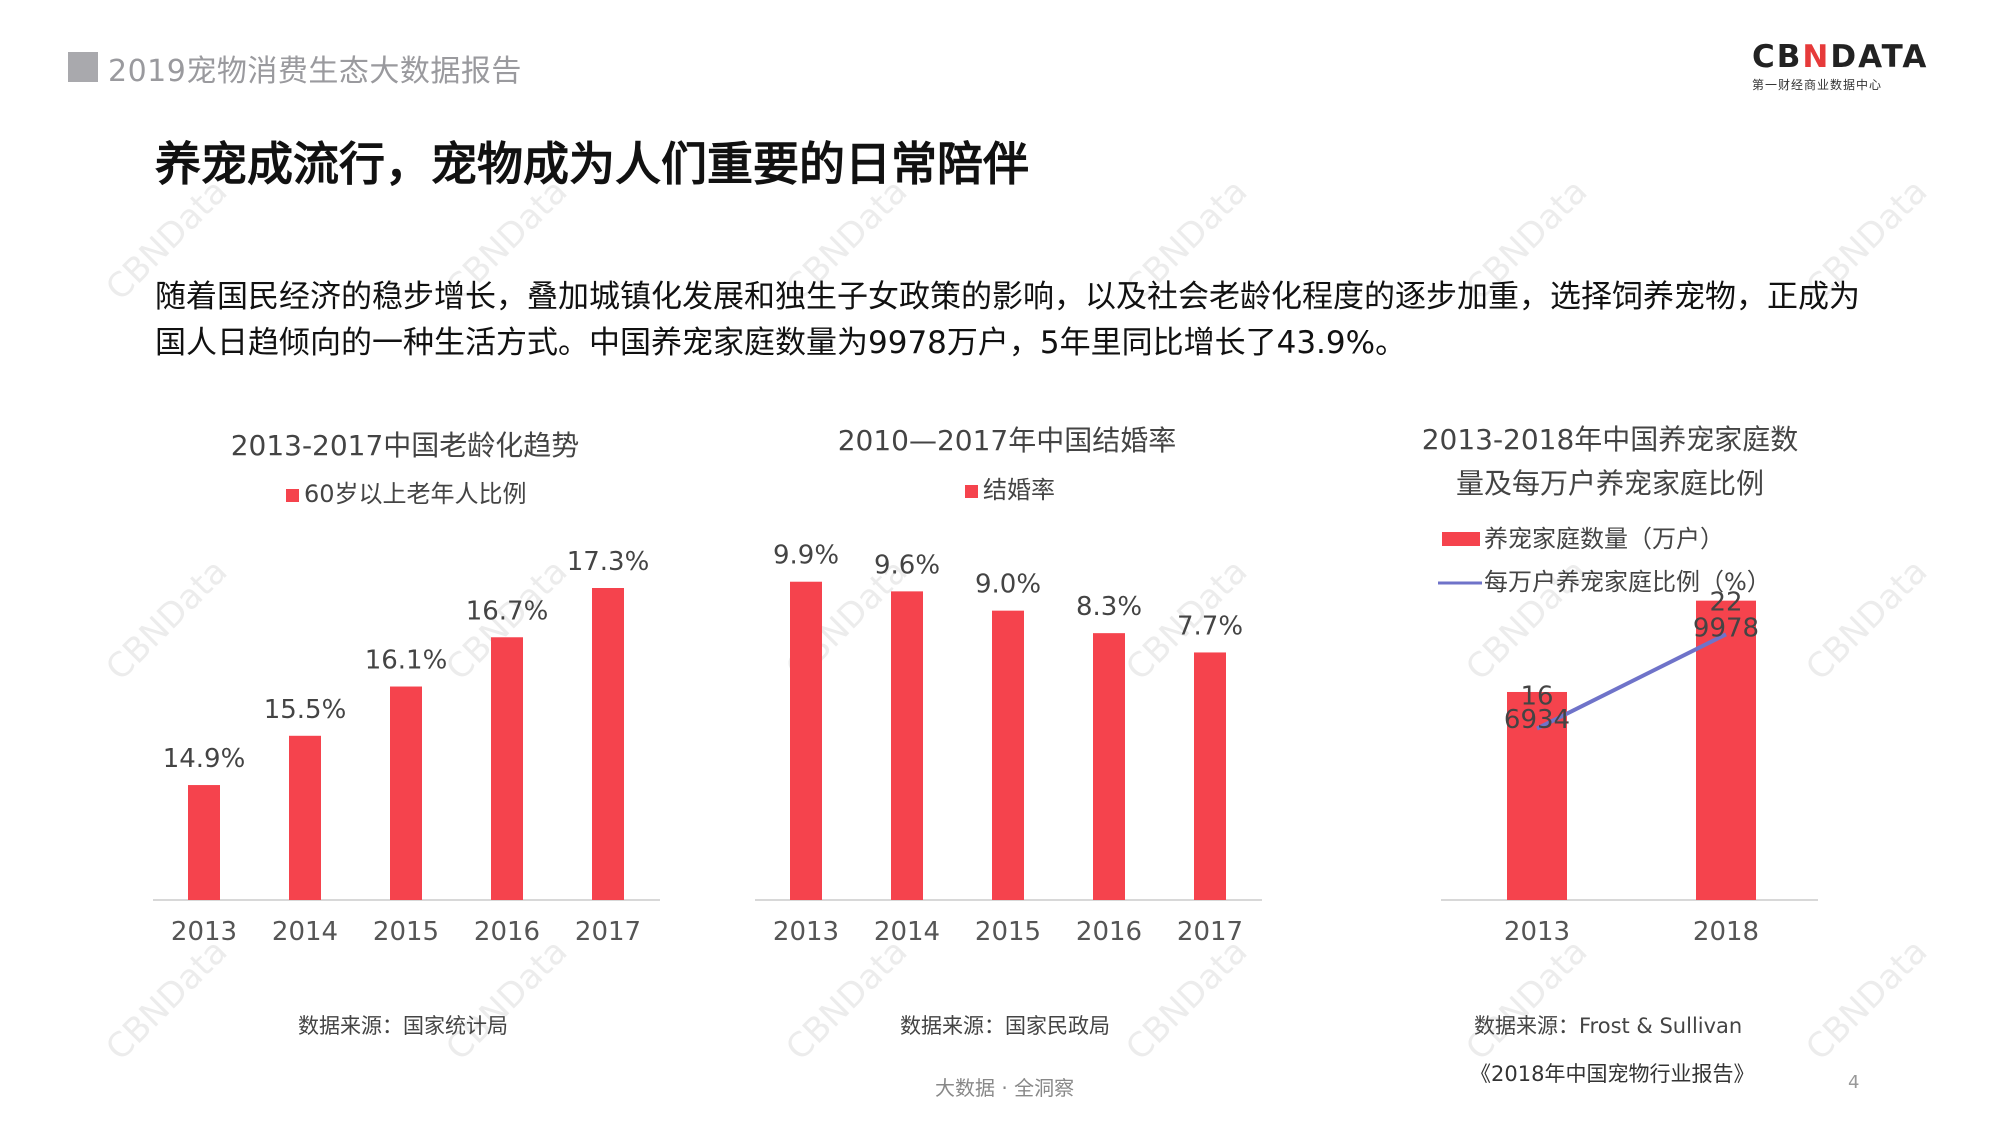 This screenshot has height=1125, width=2001. I want to click on c1-tick-2014: 2014, so click(305, 932).